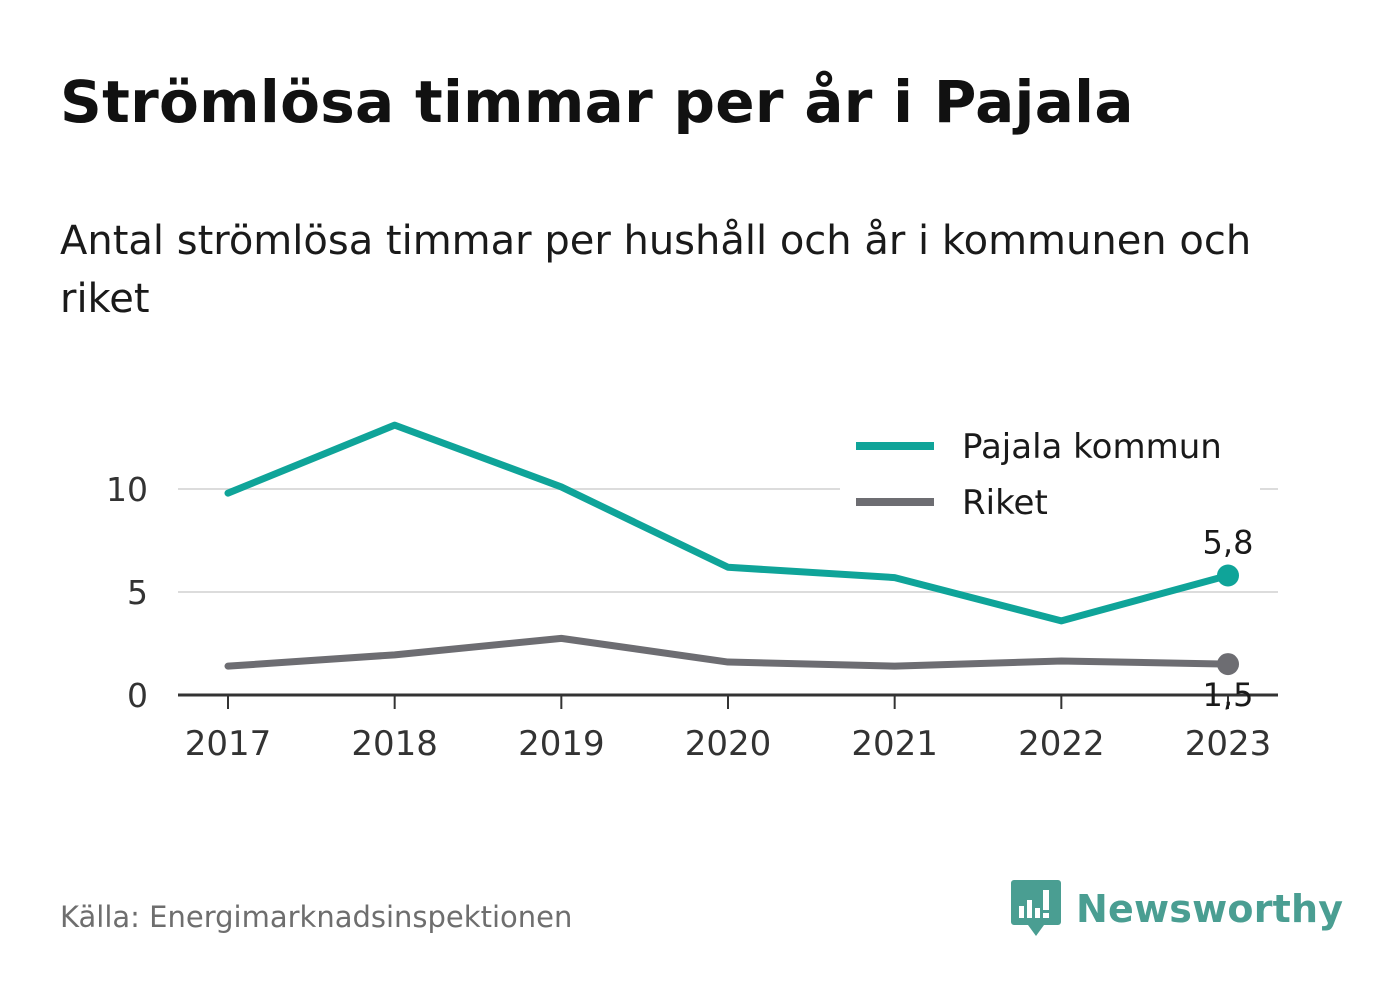  What do you see at coordinates (1210, 909) in the screenshot?
I see `brand-name: Newsworthy` at bounding box center [1210, 909].